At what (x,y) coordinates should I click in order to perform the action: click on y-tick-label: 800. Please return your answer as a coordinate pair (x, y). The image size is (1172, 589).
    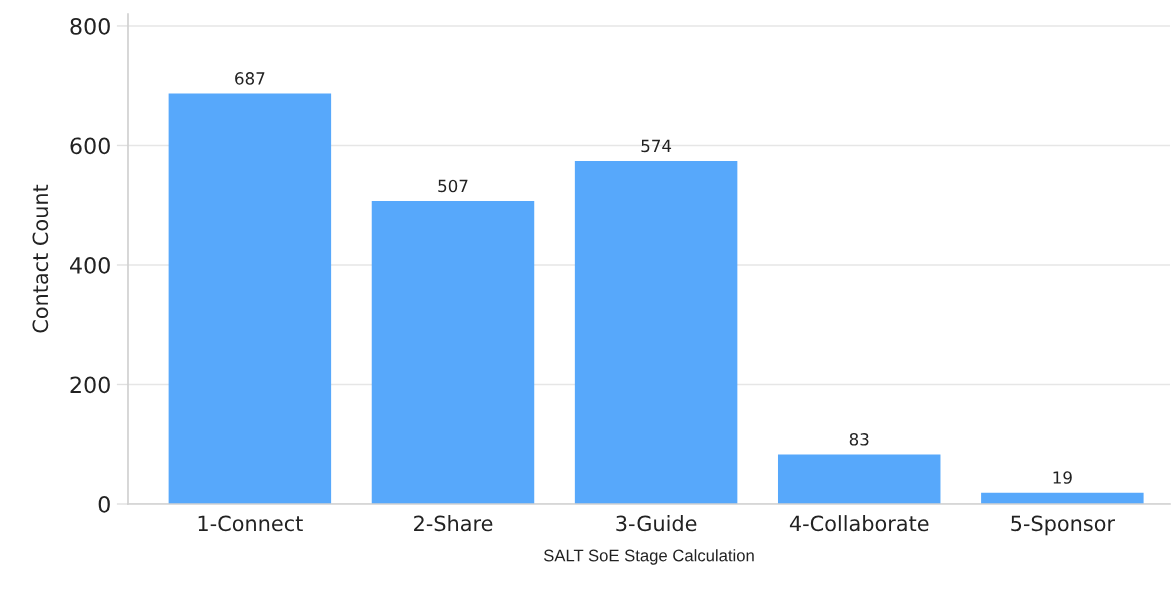
    Looking at the image, I should click on (90, 26).